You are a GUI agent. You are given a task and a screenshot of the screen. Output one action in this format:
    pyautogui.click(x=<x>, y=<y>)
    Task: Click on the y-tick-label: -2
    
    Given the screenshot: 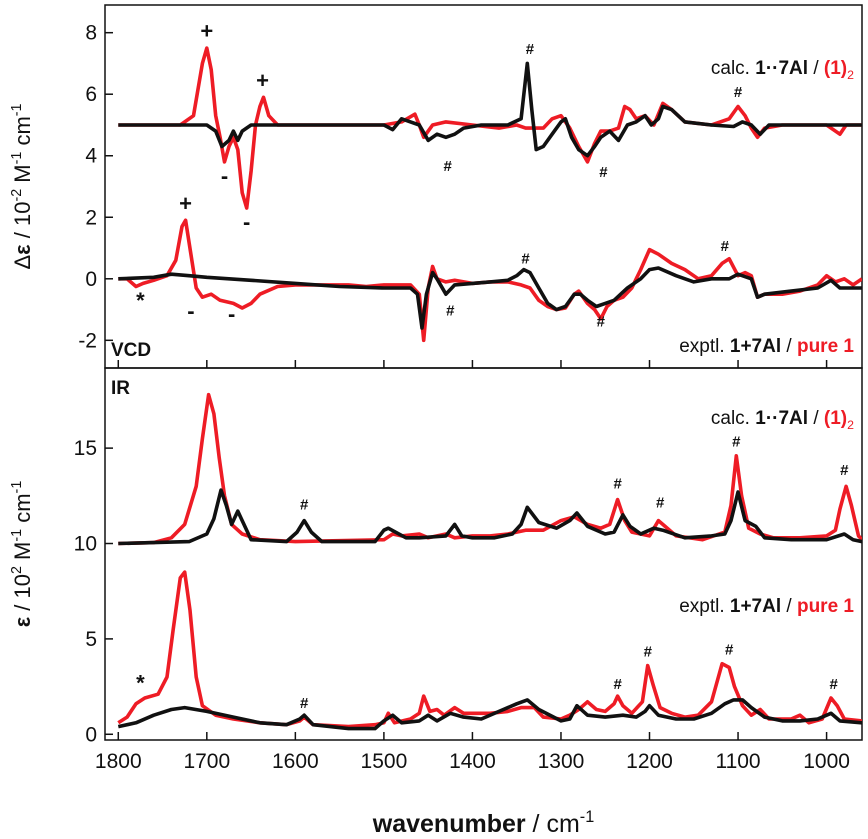 What is the action you would take?
    pyautogui.click(x=87, y=340)
    